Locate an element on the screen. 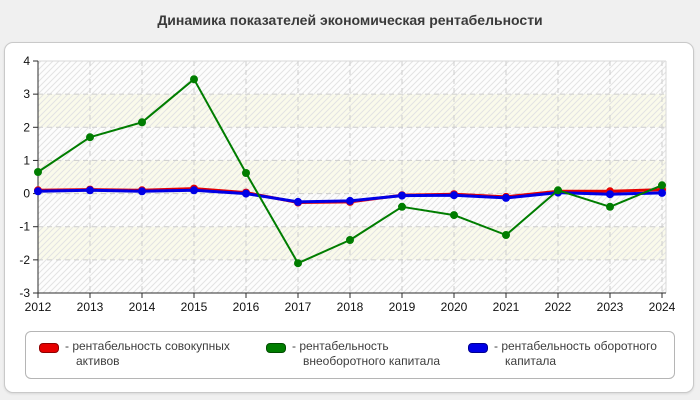  y-tick-label: 2 is located at coordinates (26, 127).